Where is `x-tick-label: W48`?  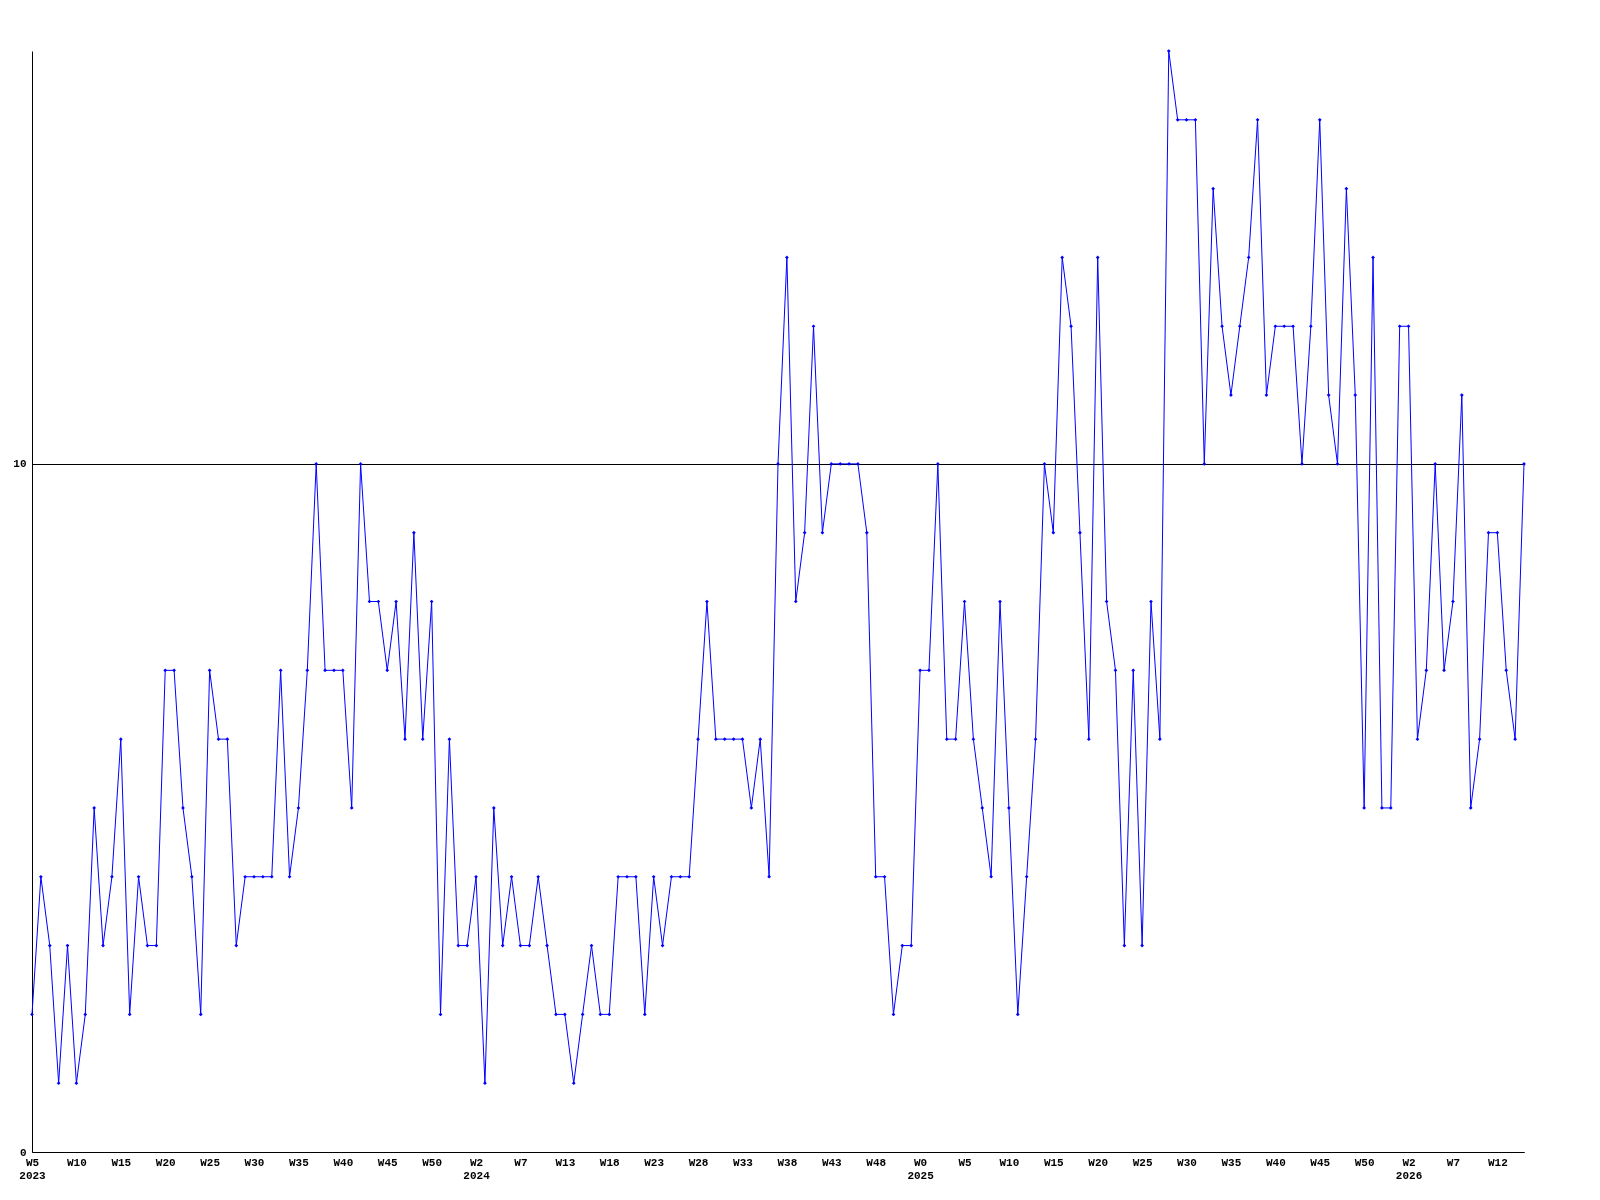 x-tick-label: W48 is located at coordinates (876, 1162).